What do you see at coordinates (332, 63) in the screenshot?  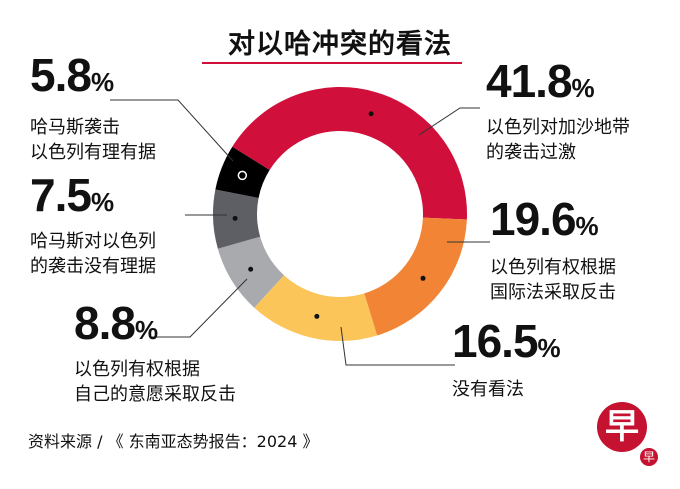 I see `title-underline` at bounding box center [332, 63].